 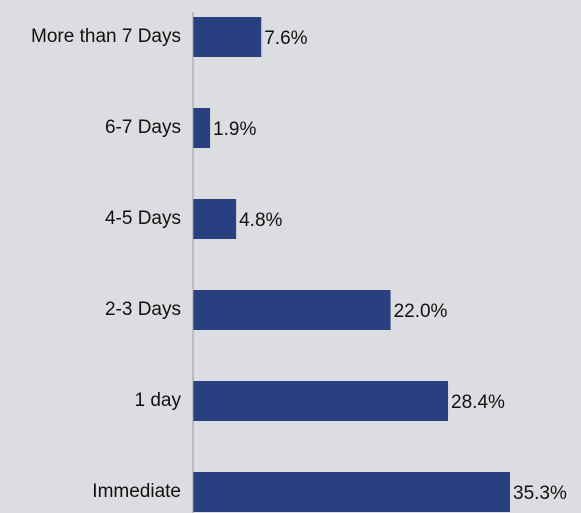 What do you see at coordinates (136, 491) in the screenshot?
I see `category-label-immediate: Immediate` at bounding box center [136, 491].